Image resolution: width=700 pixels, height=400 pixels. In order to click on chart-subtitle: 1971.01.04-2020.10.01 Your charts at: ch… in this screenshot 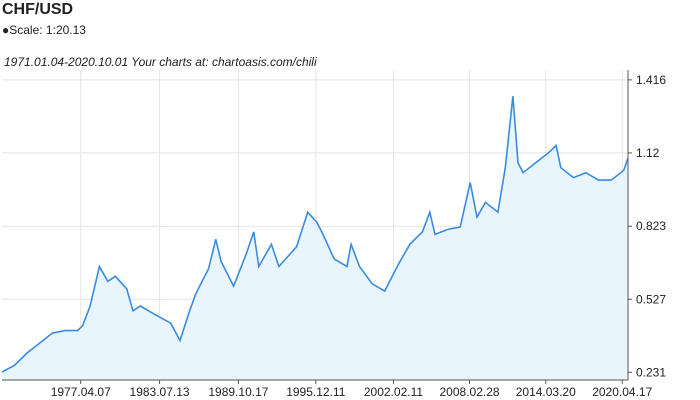, I will do `click(160, 62)`.